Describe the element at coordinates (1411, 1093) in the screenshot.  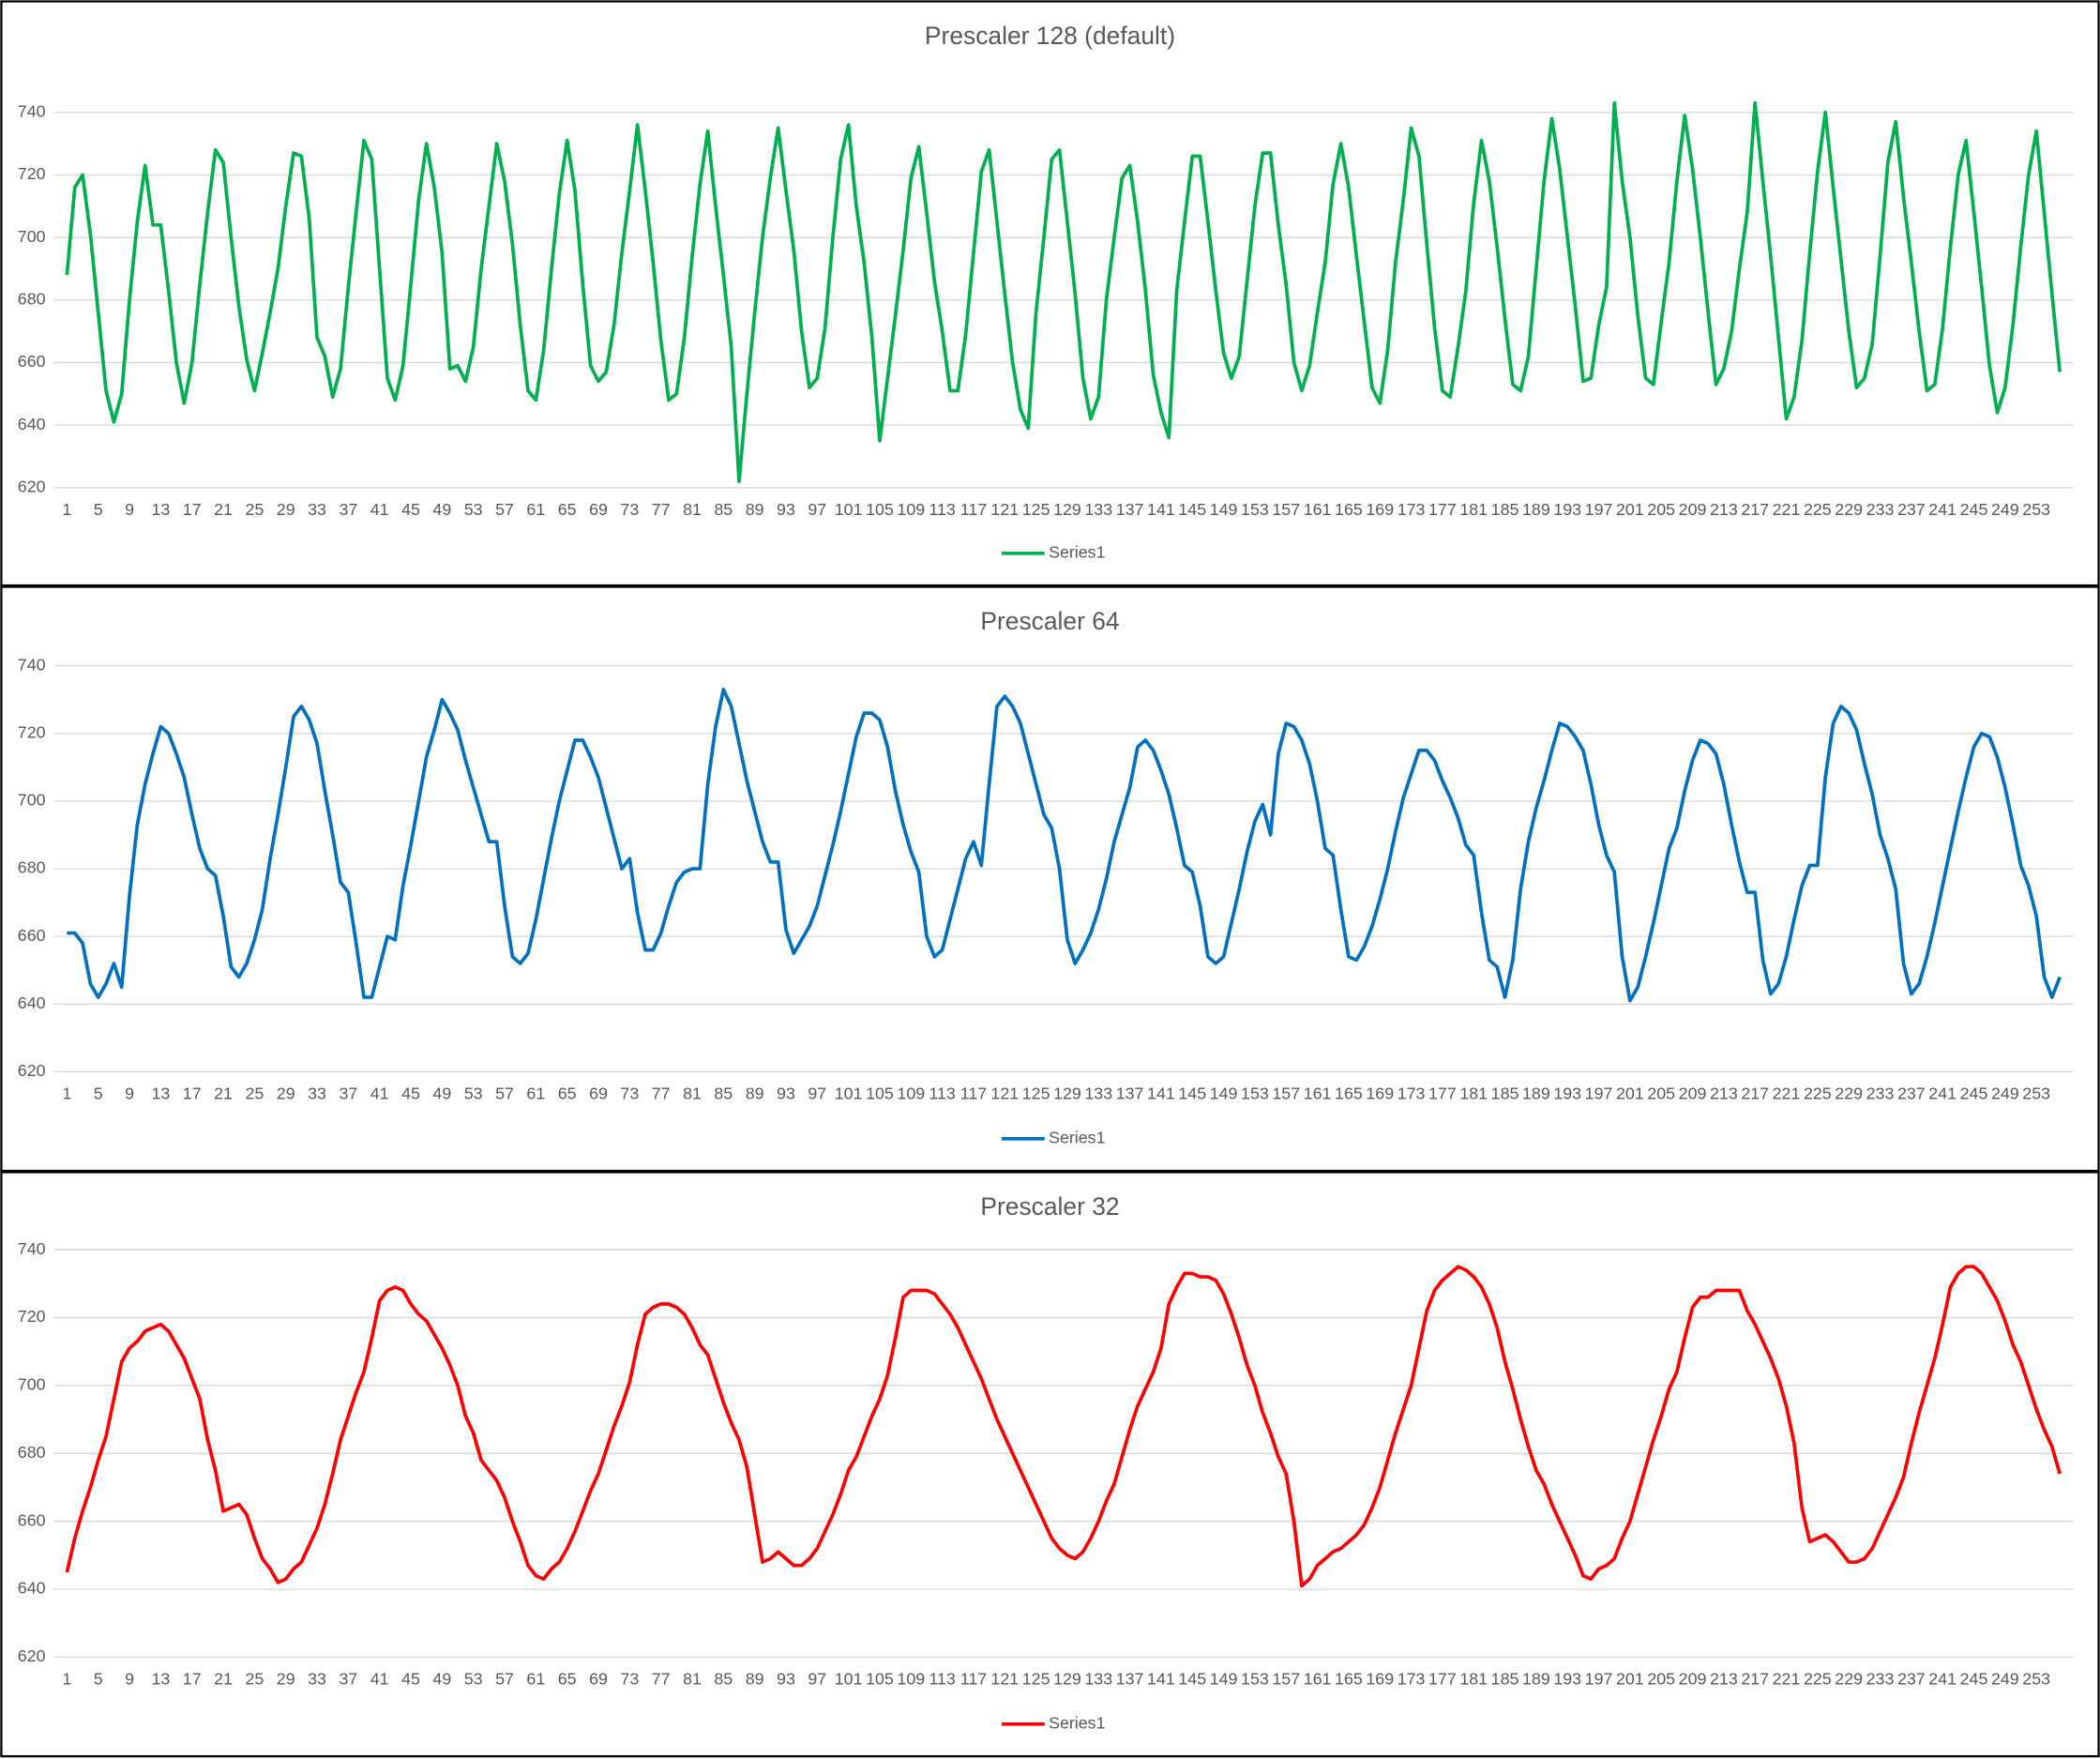
I see `x-tick-label: 173` at that location.